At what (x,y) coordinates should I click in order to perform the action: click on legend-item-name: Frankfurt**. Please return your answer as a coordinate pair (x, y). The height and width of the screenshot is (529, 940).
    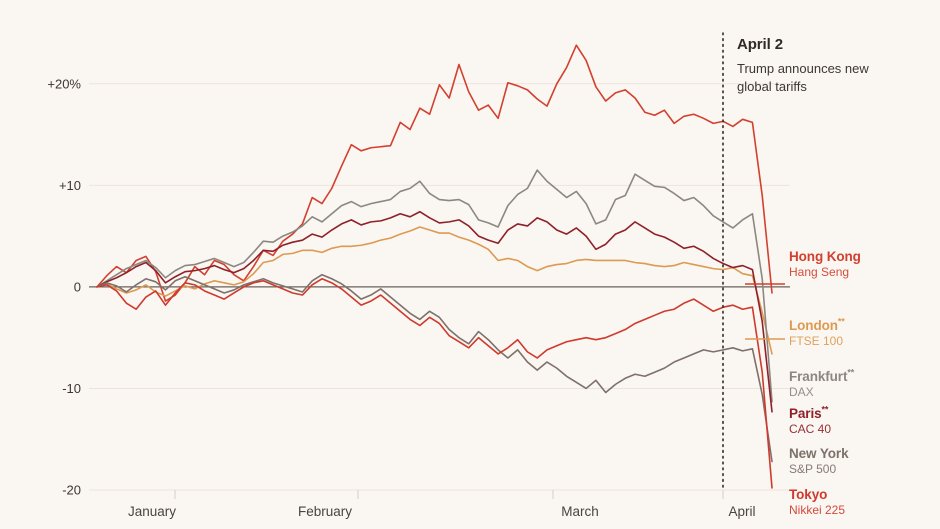
    Looking at the image, I should click on (822, 375).